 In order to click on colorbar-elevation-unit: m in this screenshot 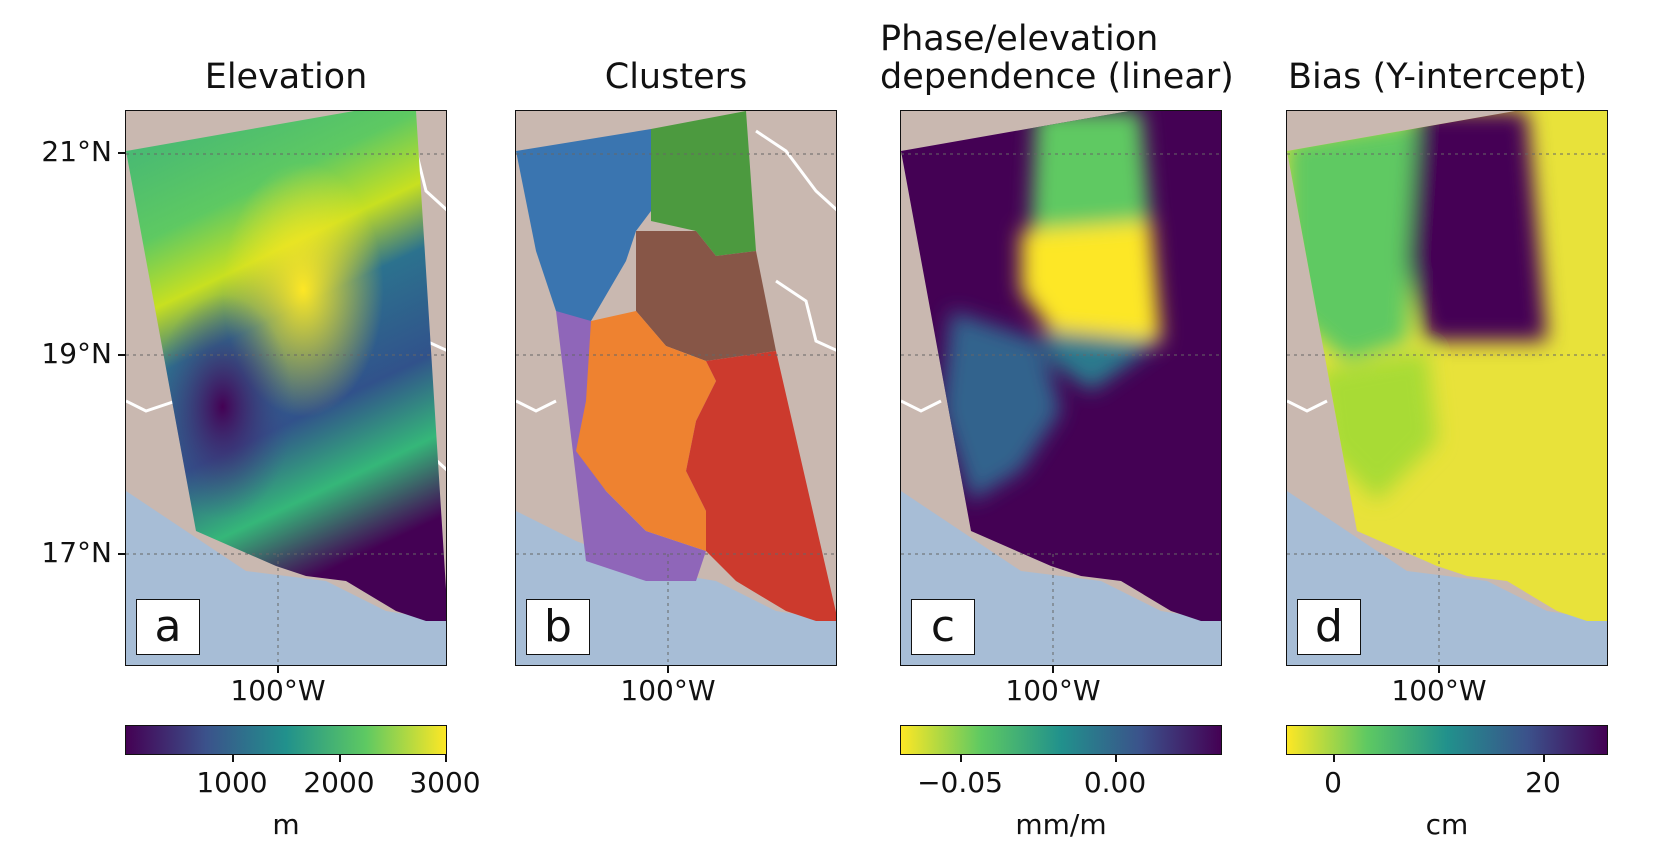, I will do `click(286, 824)`.